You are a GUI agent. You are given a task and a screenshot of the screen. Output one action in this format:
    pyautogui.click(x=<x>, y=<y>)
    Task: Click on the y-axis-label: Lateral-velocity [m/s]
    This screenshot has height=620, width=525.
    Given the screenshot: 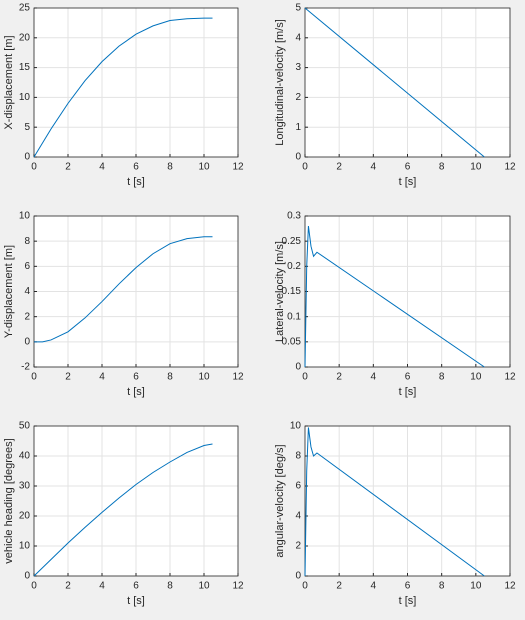 What is the action you would take?
    pyautogui.click(x=280, y=291)
    